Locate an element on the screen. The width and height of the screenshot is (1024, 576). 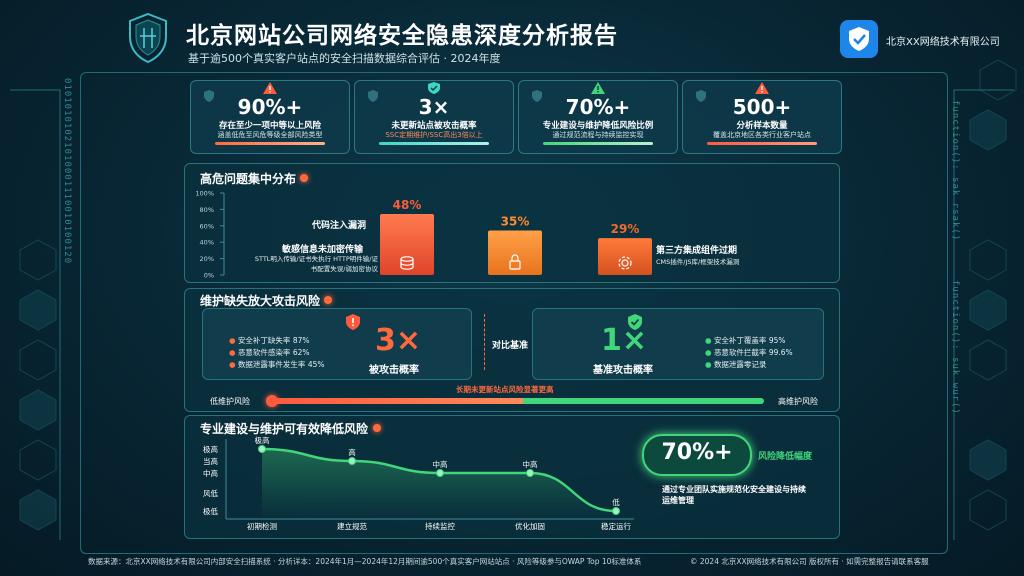
kpi-sub: 覆盖北京地区各类行业客户站点 is located at coordinates (762, 135).